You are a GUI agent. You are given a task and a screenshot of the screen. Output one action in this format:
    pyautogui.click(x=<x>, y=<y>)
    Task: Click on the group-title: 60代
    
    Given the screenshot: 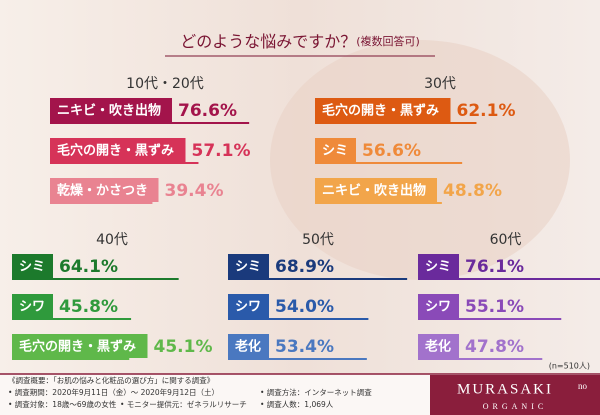 What is the action you would take?
    pyautogui.click(x=506, y=240)
    